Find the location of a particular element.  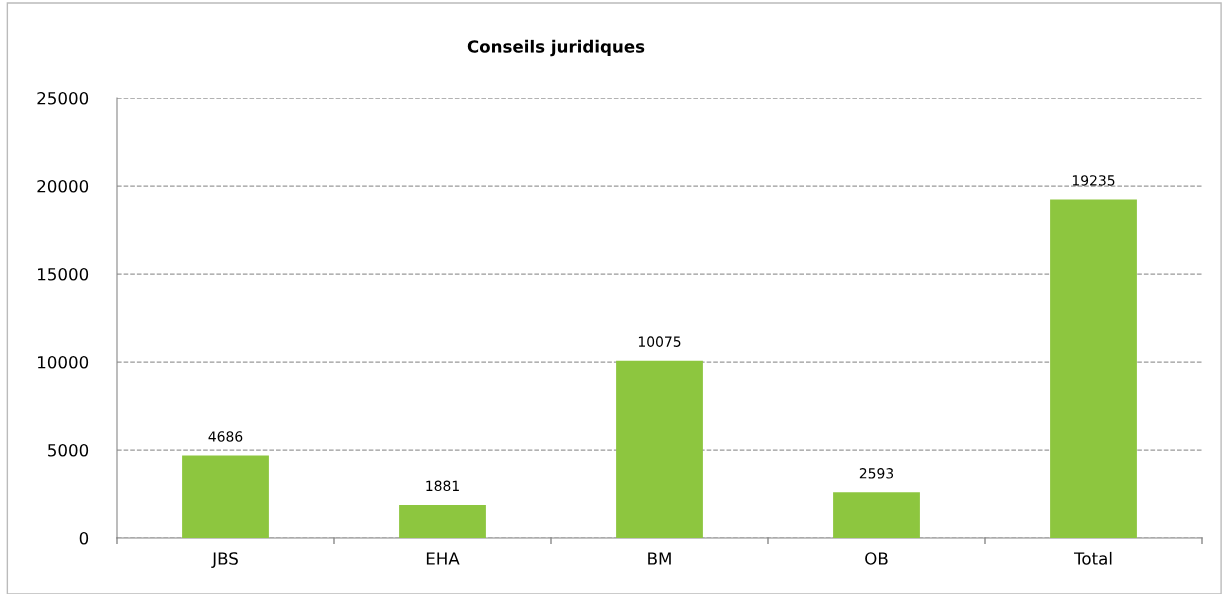

data-label: 2593 is located at coordinates (876, 473).